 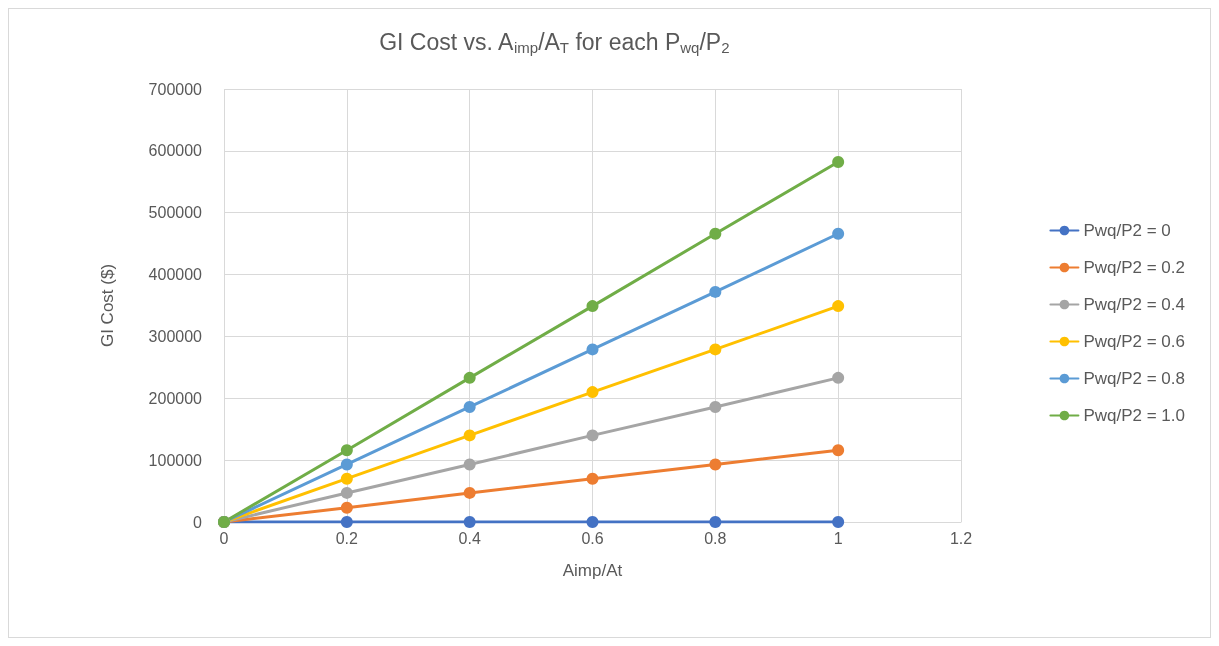 What do you see at coordinates (838, 538) in the screenshot?
I see `x-tick-label: 1` at bounding box center [838, 538].